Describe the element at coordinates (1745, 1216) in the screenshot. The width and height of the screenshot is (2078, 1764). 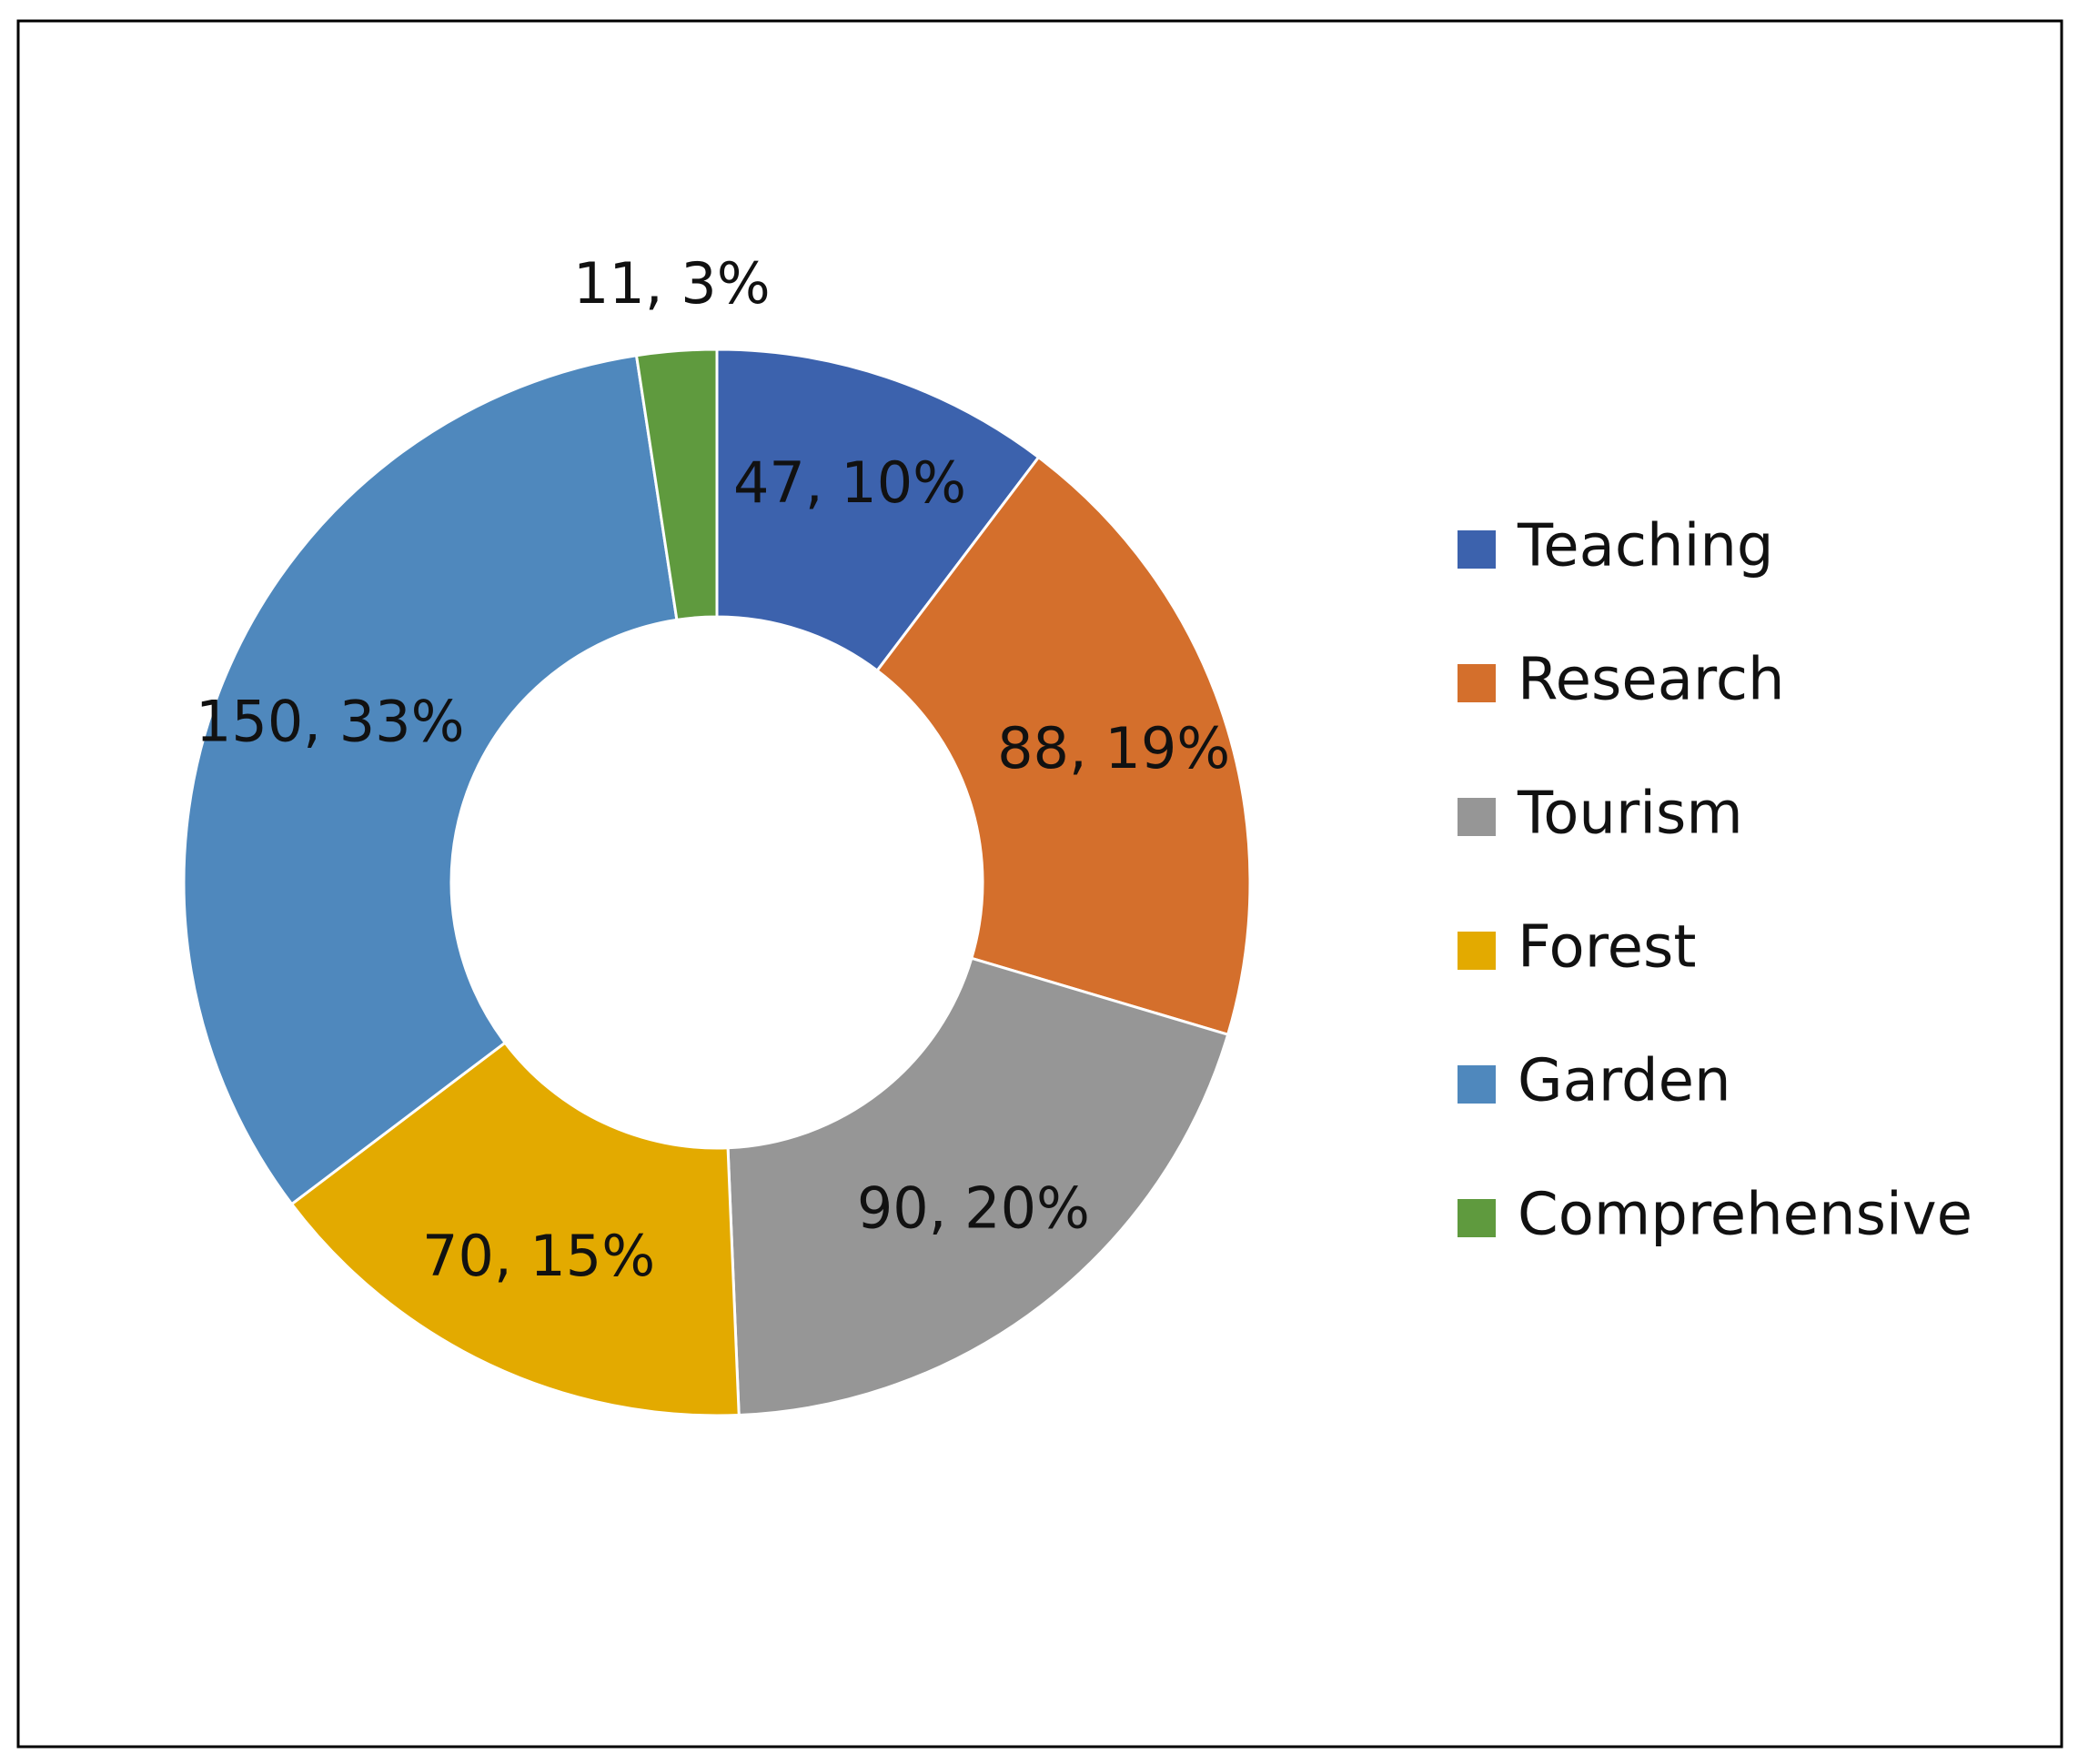
I see `legend-label: Comprehensive` at that location.